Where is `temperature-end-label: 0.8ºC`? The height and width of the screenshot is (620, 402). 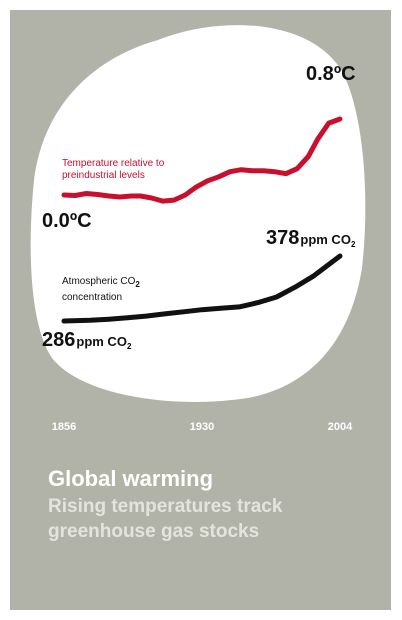 temperature-end-label: 0.8ºC is located at coordinates (331, 74).